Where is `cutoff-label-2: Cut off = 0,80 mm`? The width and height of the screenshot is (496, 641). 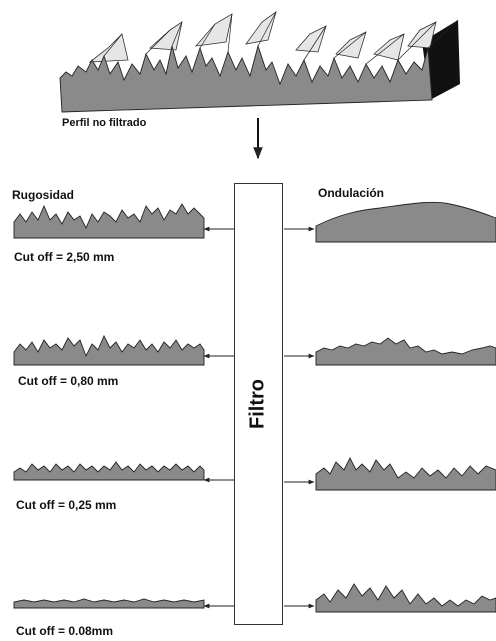
cutoff-label-2: Cut off = 0,80 mm is located at coordinates (68, 381).